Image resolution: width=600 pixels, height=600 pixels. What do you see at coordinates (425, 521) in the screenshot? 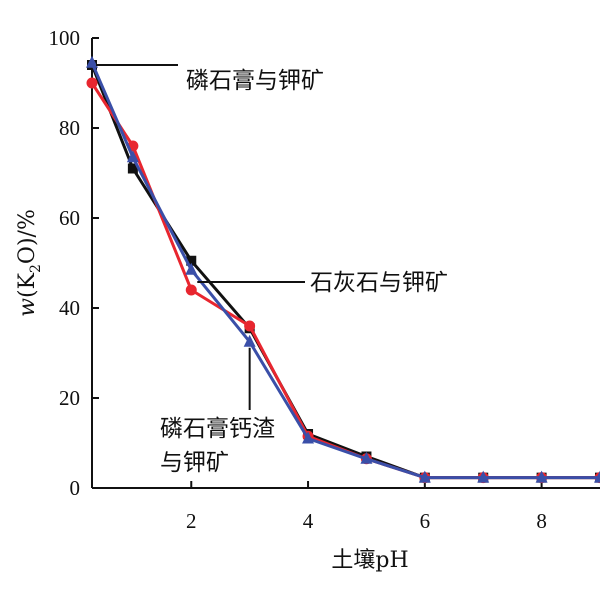
I see `x-tick-label: 6` at bounding box center [425, 521].